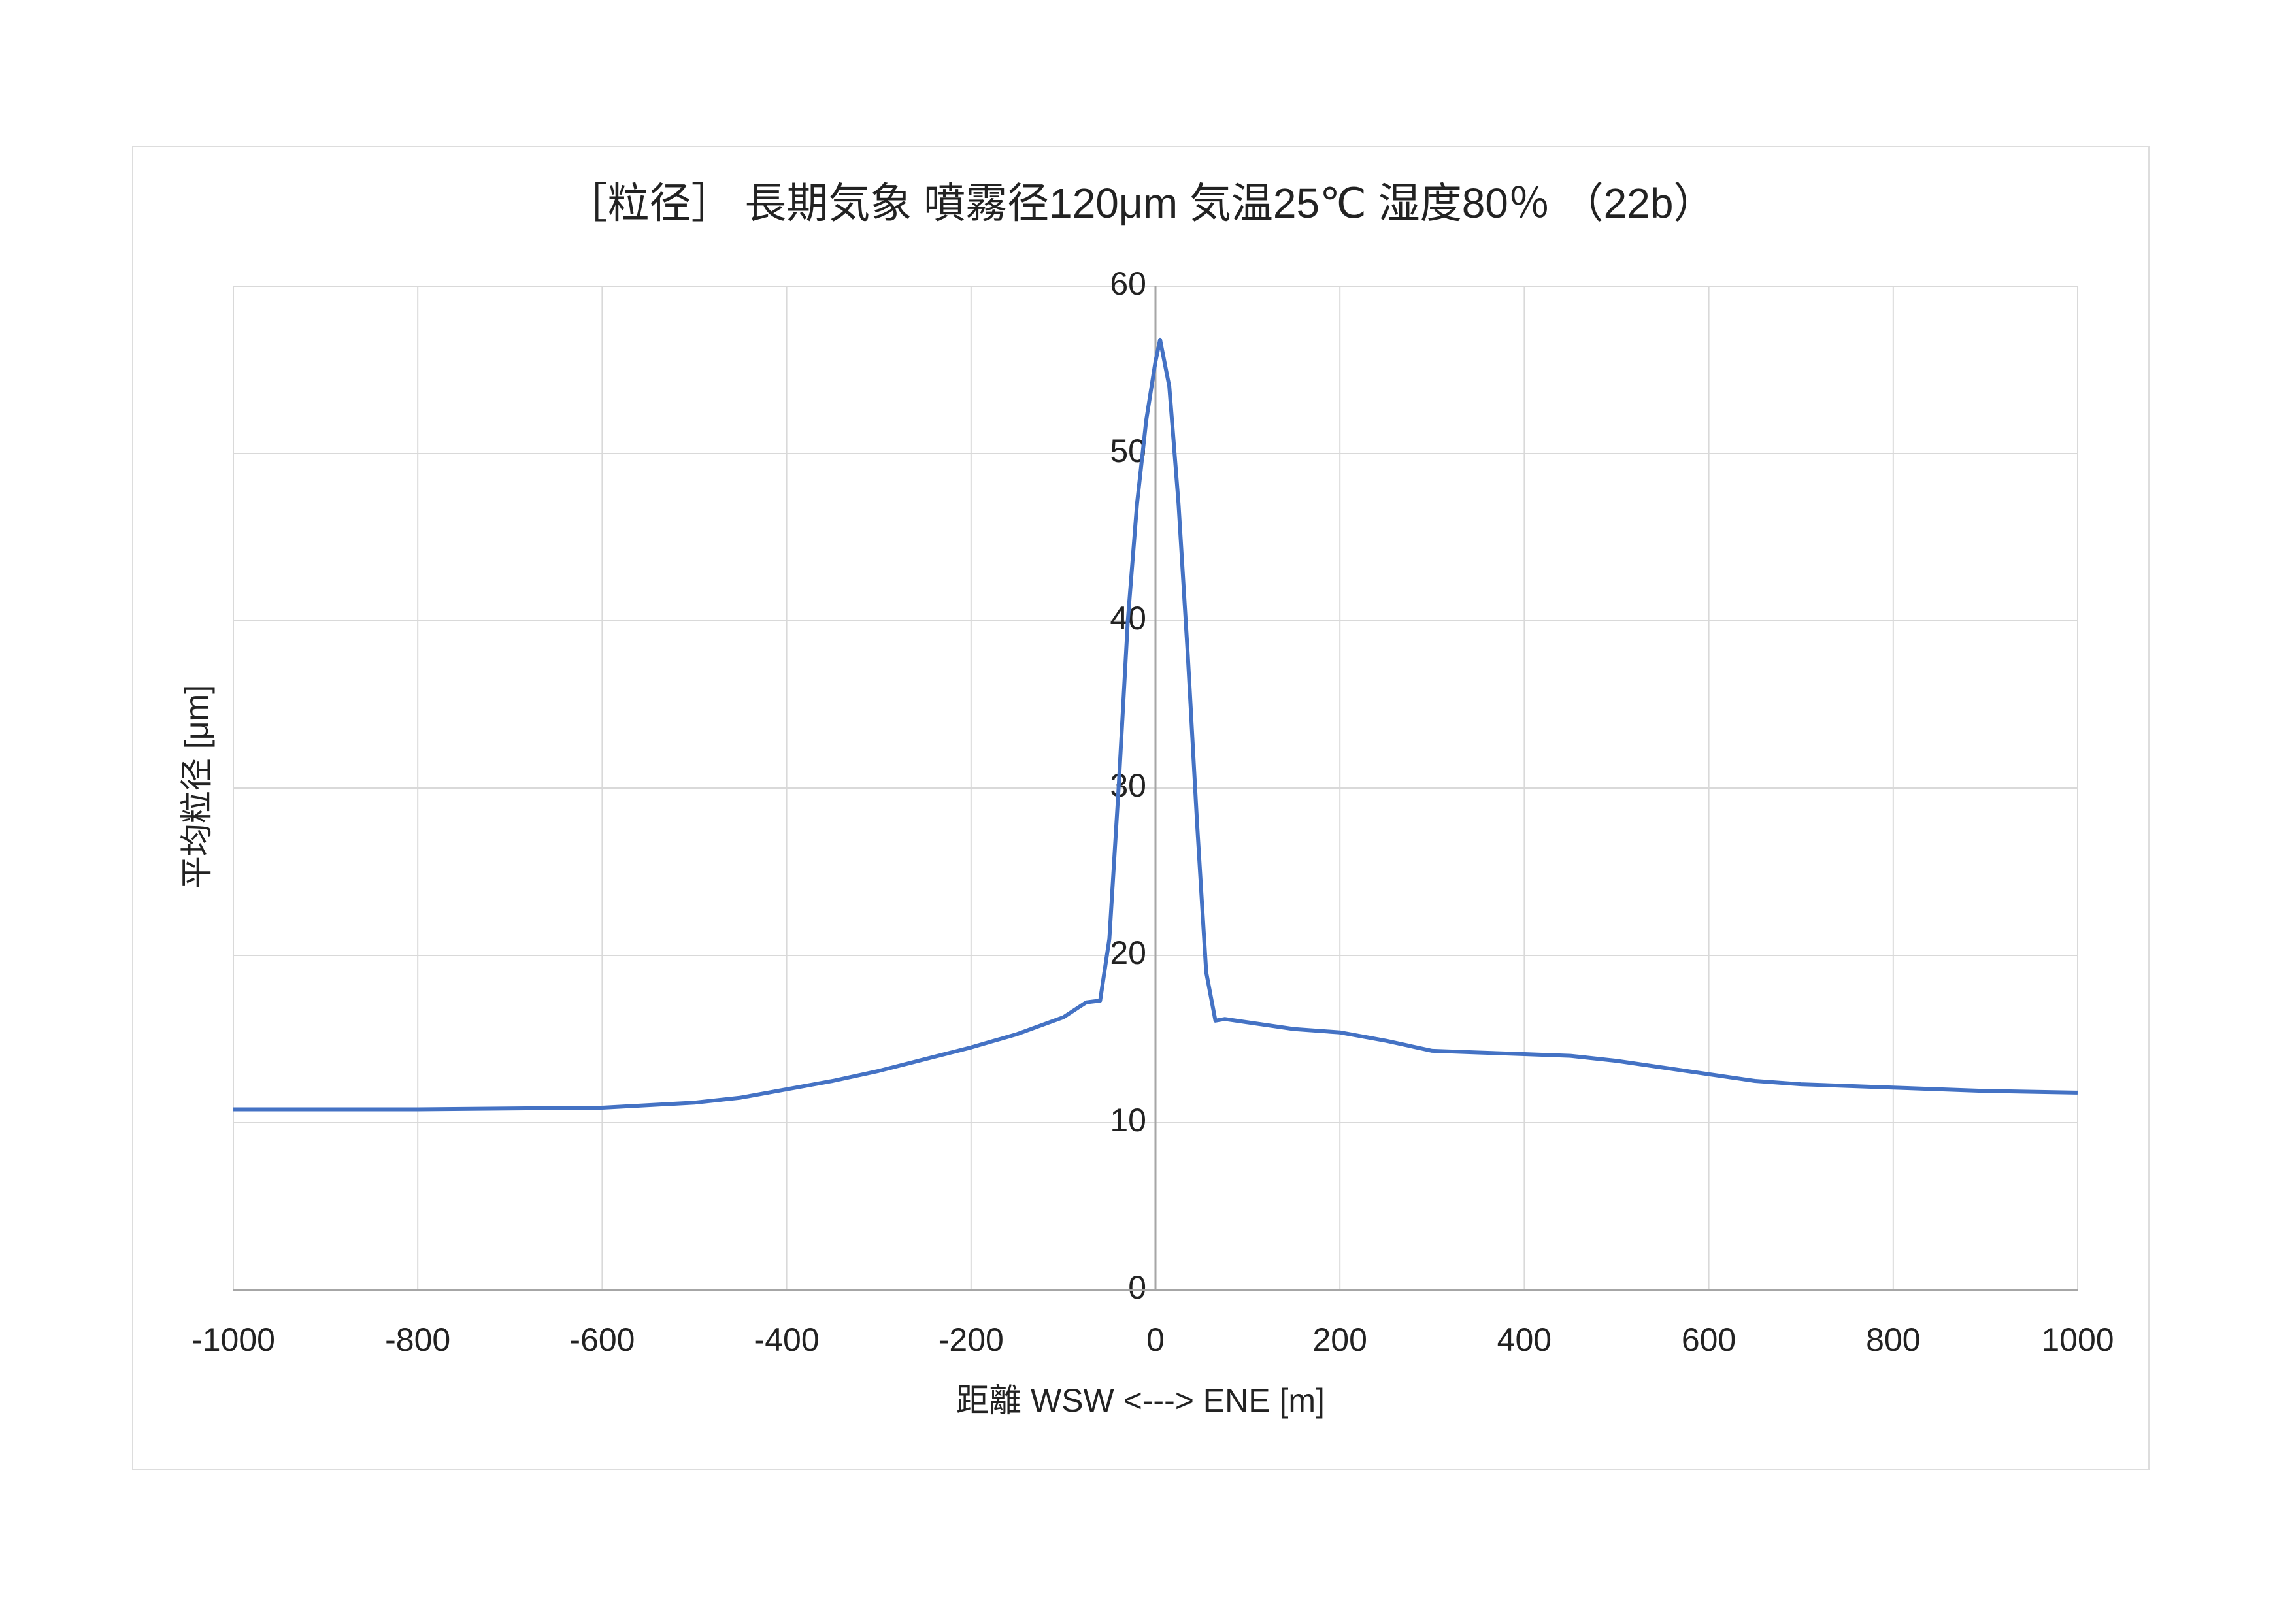  What do you see at coordinates (1128, 785) in the screenshot?
I see `y-tick-label: 30` at bounding box center [1128, 785].